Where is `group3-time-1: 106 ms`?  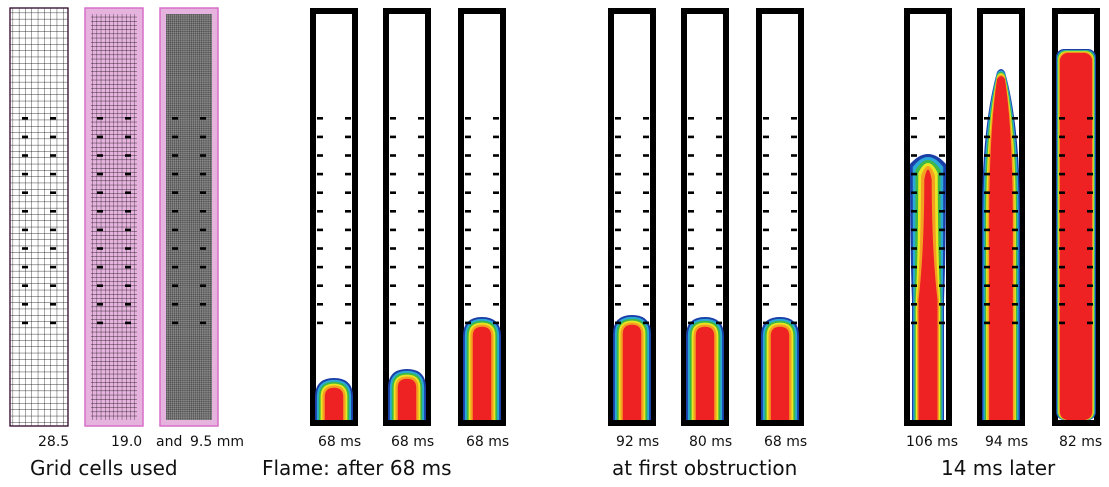
group3-time-1: 106 ms is located at coordinates (932, 442).